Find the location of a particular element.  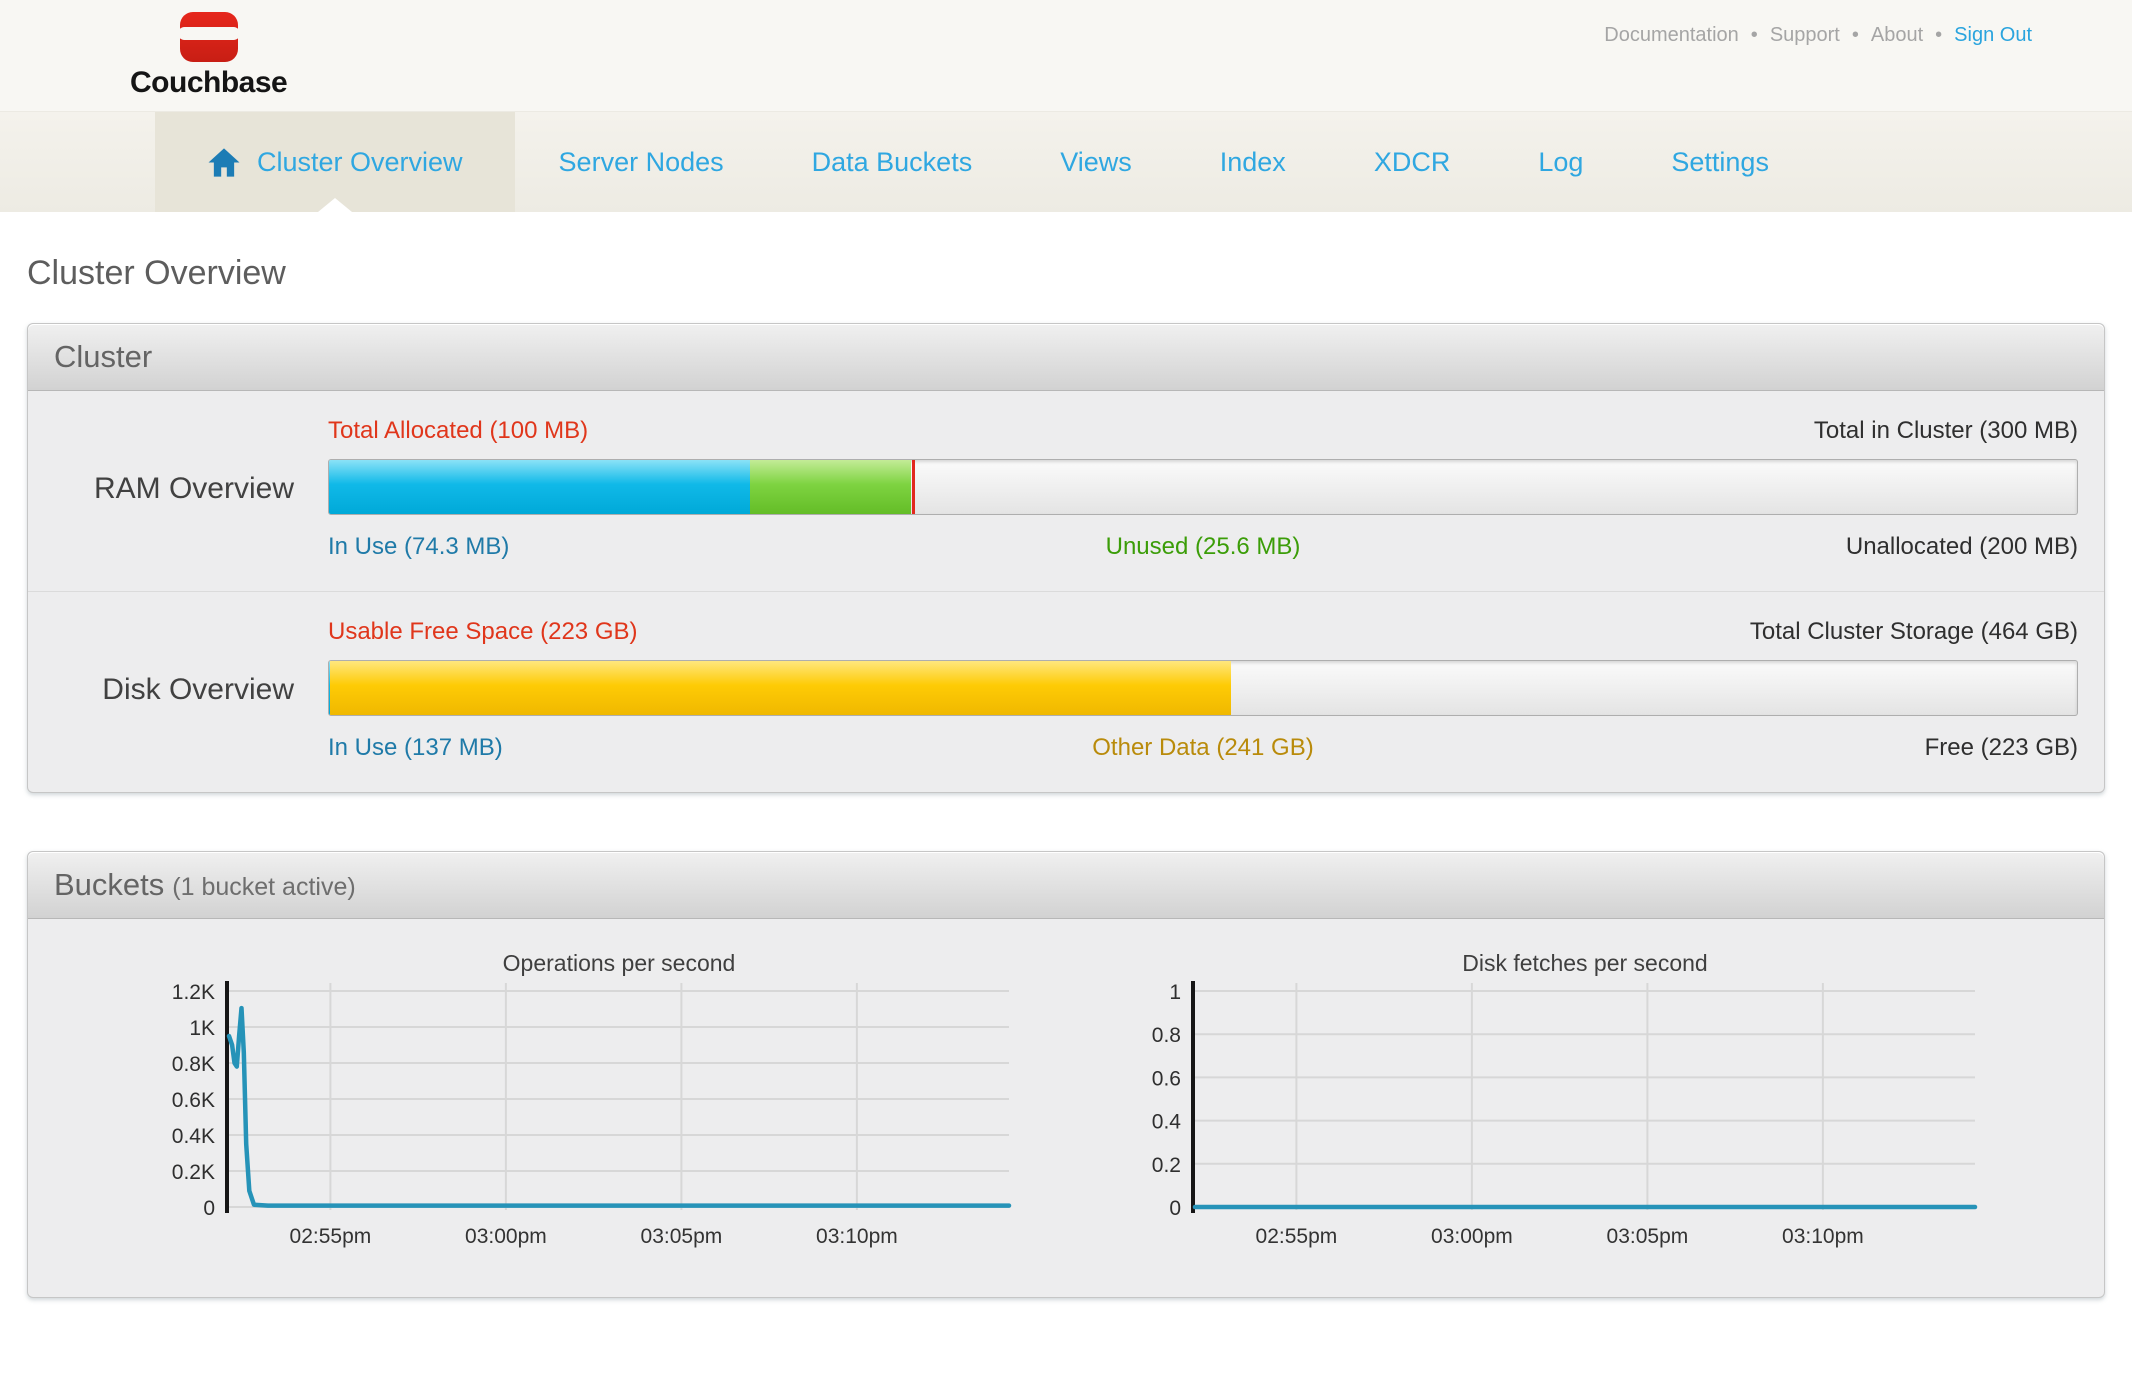

toplink-sign-out: Sign Out is located at coordinates (1993, 35).